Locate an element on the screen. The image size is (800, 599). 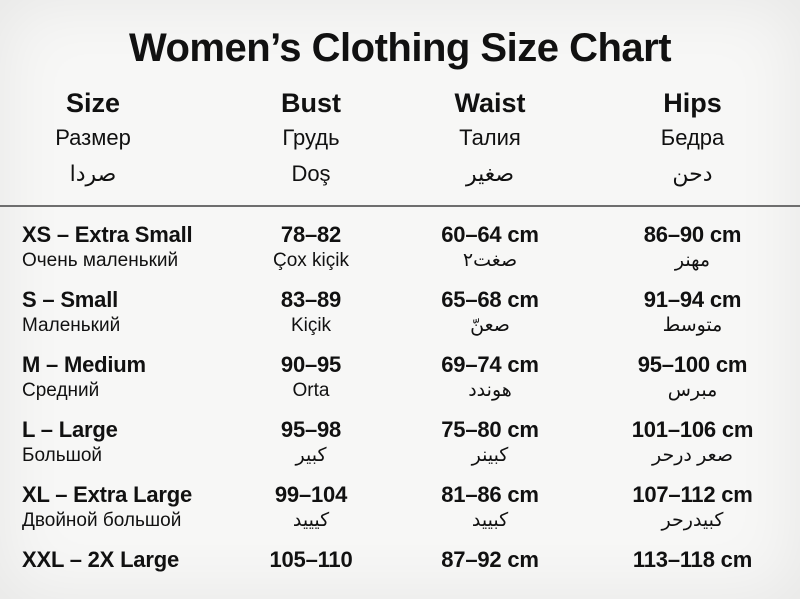
size-cell: S – Small Маленький is located at coordinates (116, 312).